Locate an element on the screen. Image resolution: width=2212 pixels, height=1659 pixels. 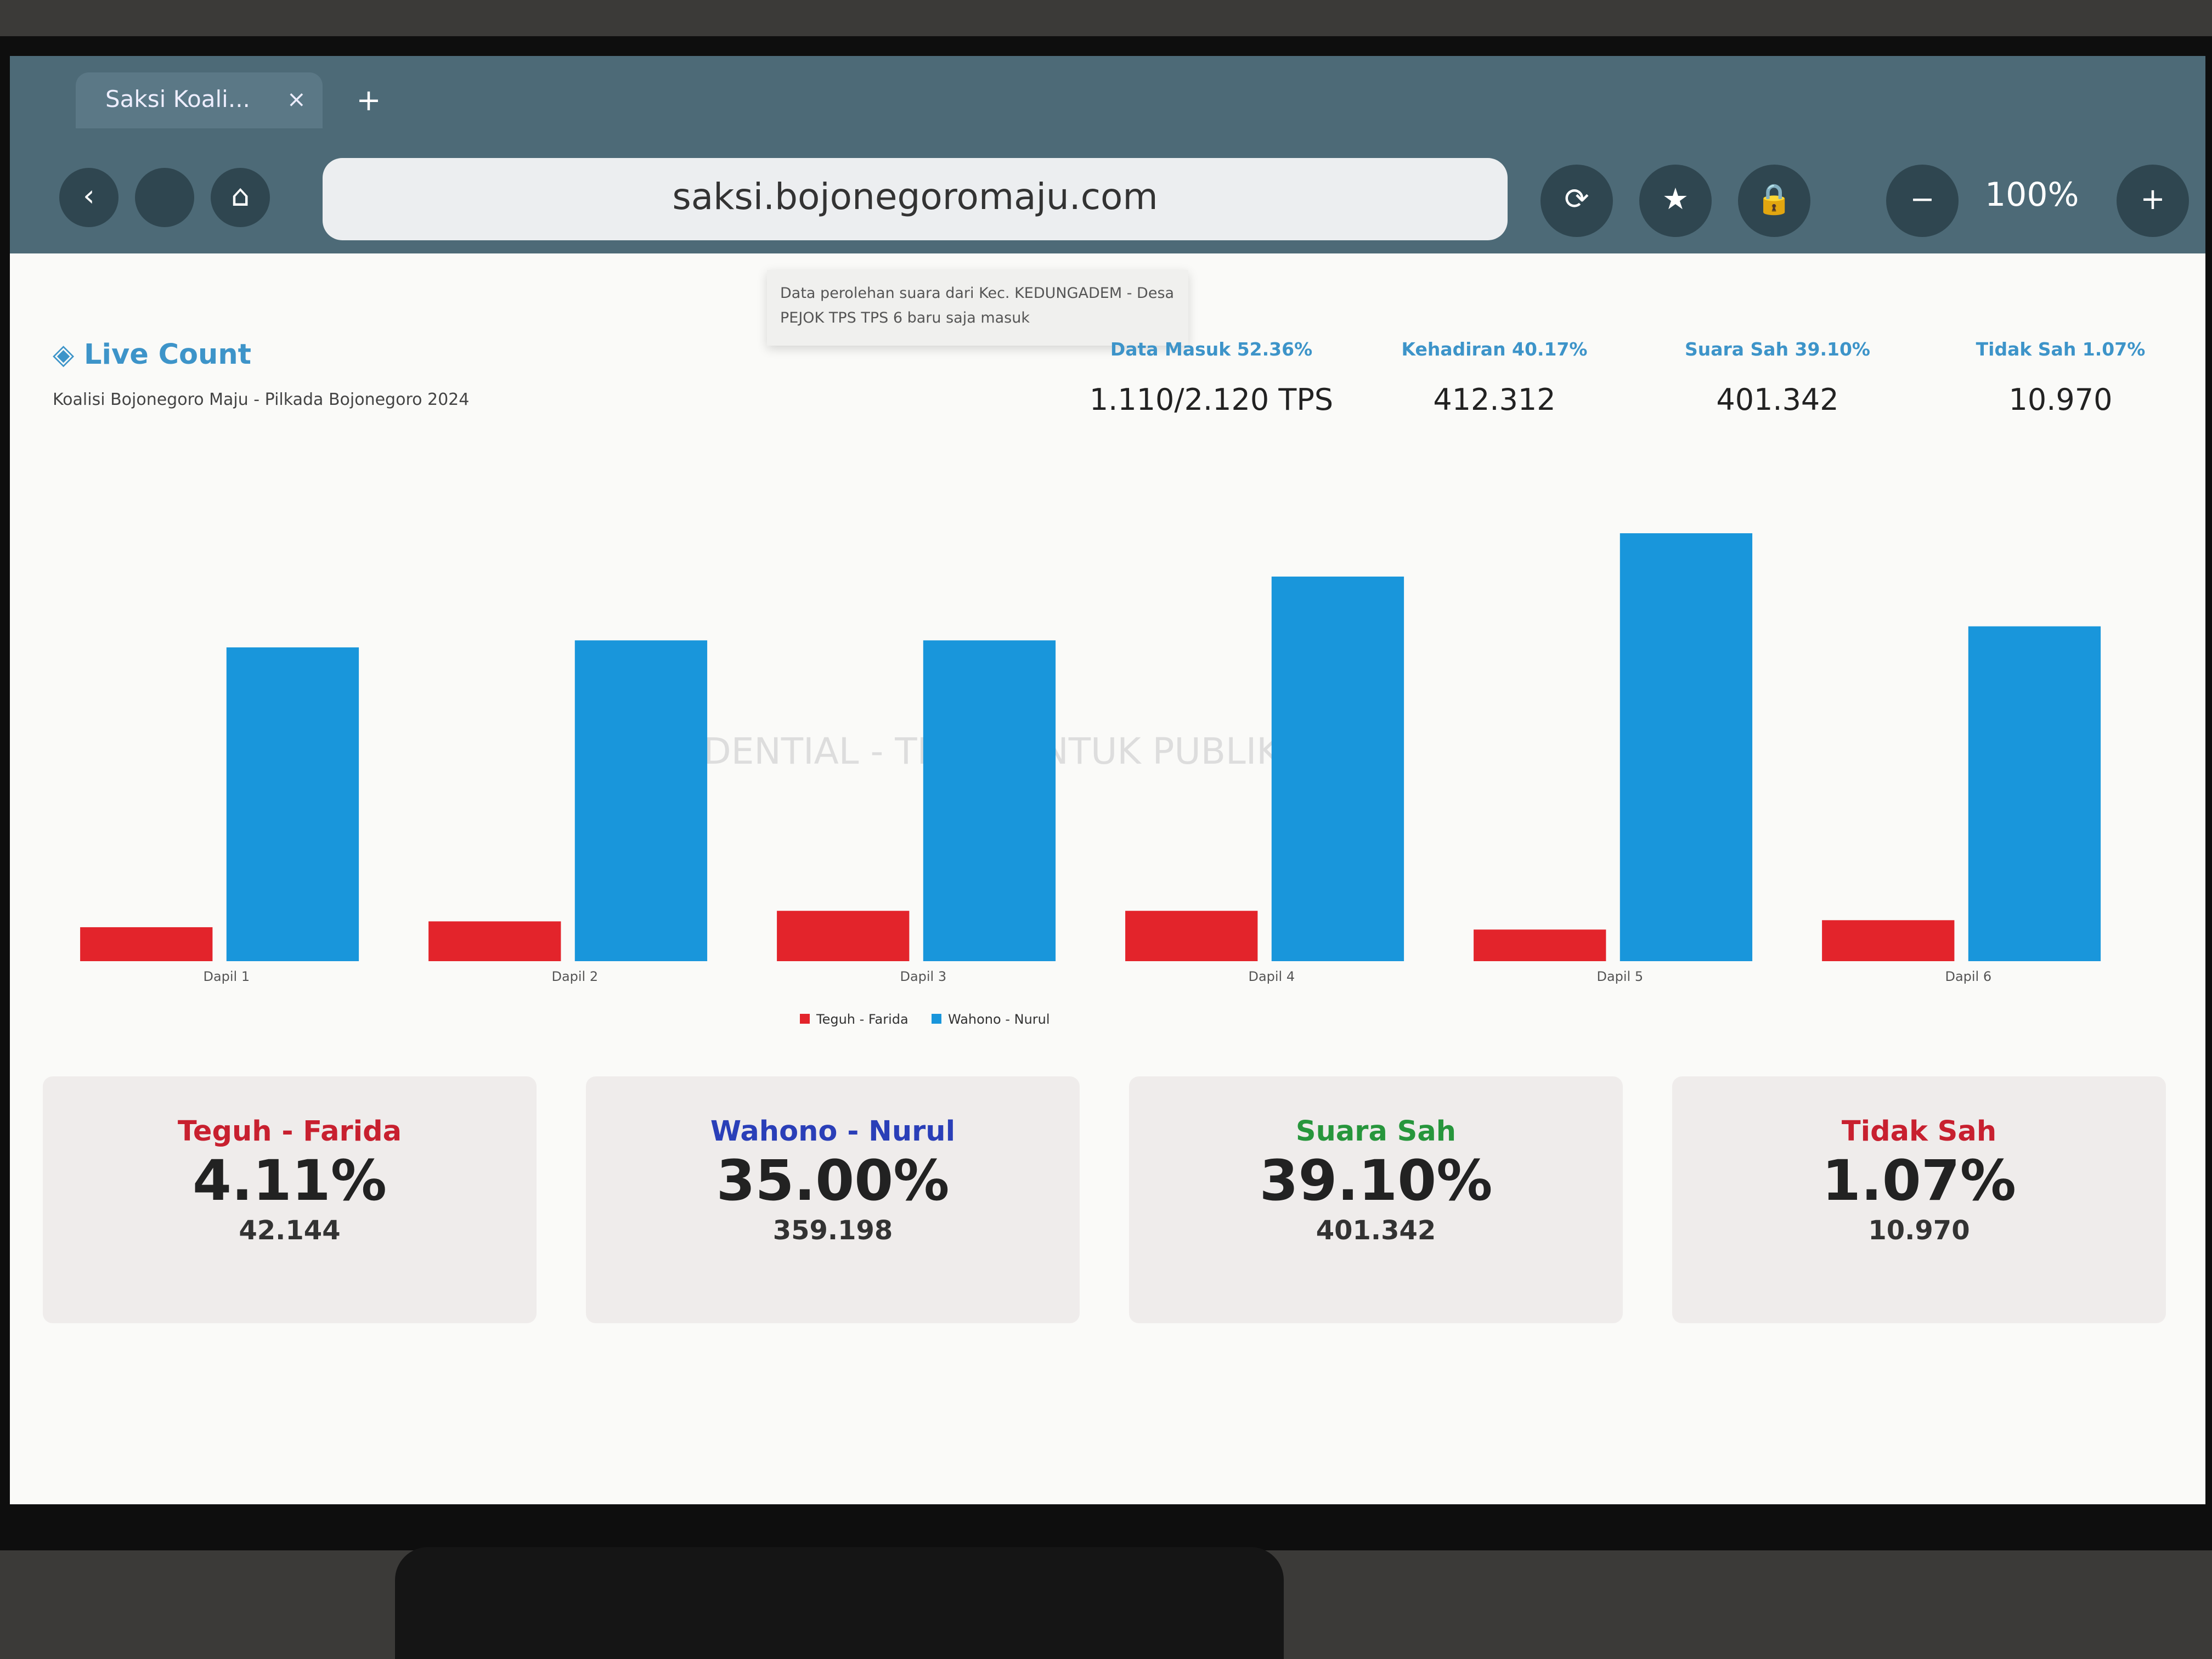
card: Wahono - Nurul 35.00% 359.198 is located at coordinates (833, 1200).